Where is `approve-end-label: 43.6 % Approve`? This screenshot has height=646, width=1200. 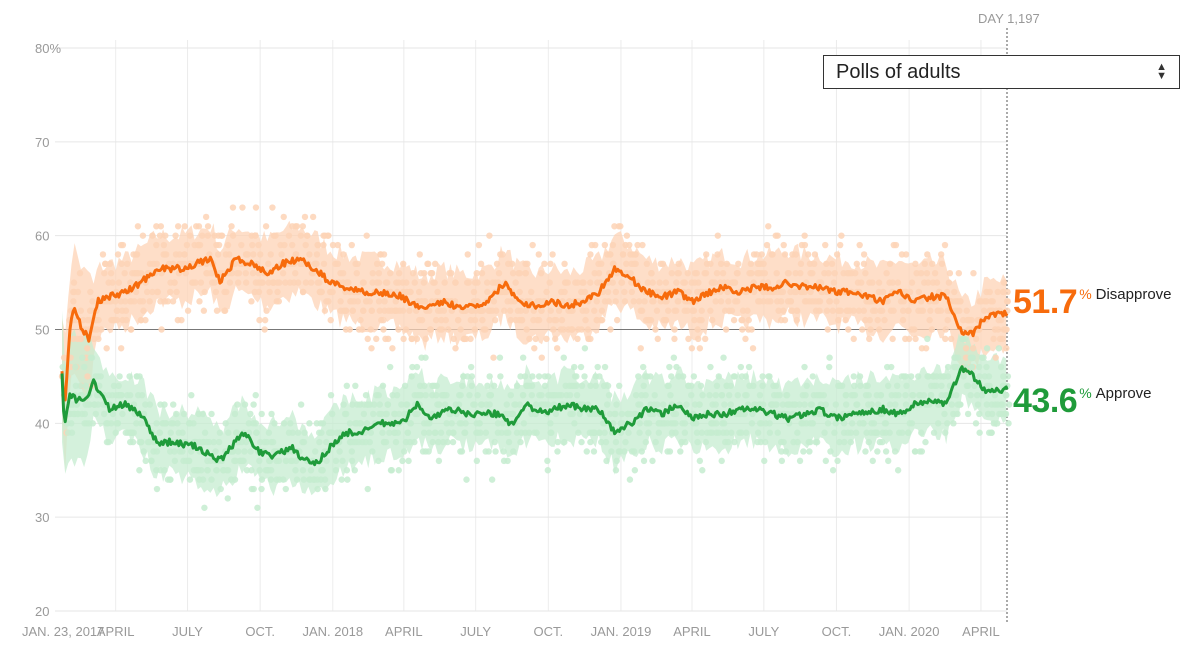
approve-end-label: 43.6 % Approve is located at coordinates (1082, 401).